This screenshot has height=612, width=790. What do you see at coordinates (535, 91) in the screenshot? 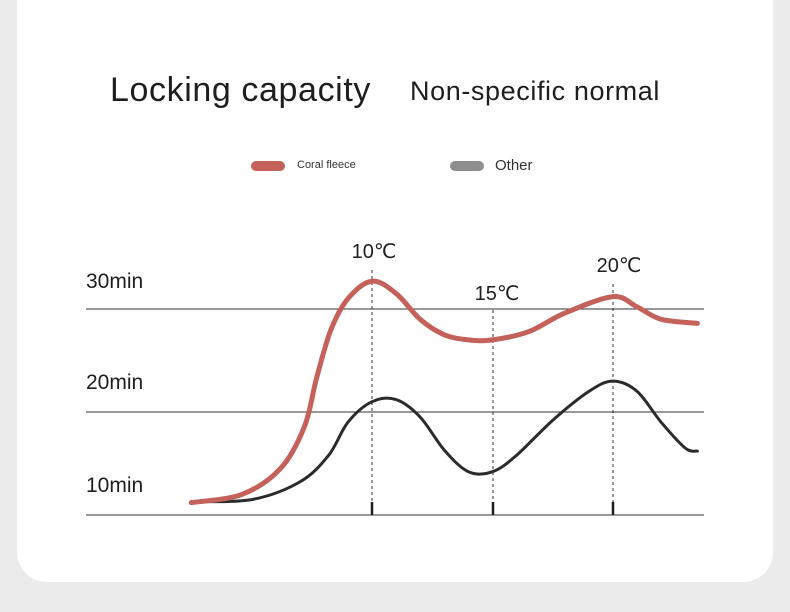
I see `chart-subtitle: Non-specific normal` at bounding box center [535, 91].